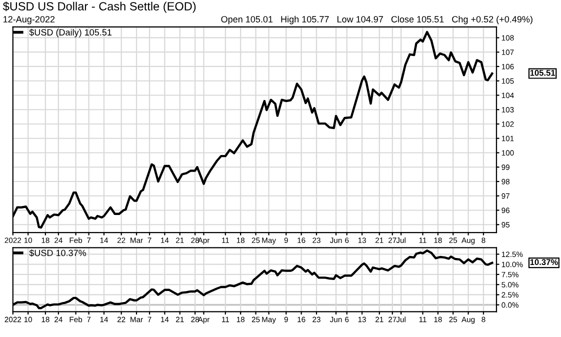  What do you see at coordinates (544, 262) in the screenshot?
I see `text: 10.37%` at bounding box center [544, 262].